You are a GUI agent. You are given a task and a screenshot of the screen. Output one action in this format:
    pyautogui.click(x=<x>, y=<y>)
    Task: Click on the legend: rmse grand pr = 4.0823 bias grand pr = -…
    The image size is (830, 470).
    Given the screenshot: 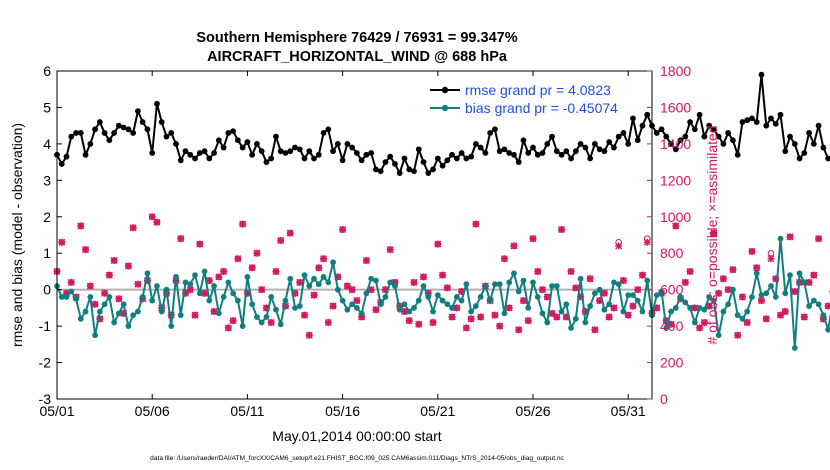 What is the action you would take?
    pyautogui.click(x=524, y=99)
    